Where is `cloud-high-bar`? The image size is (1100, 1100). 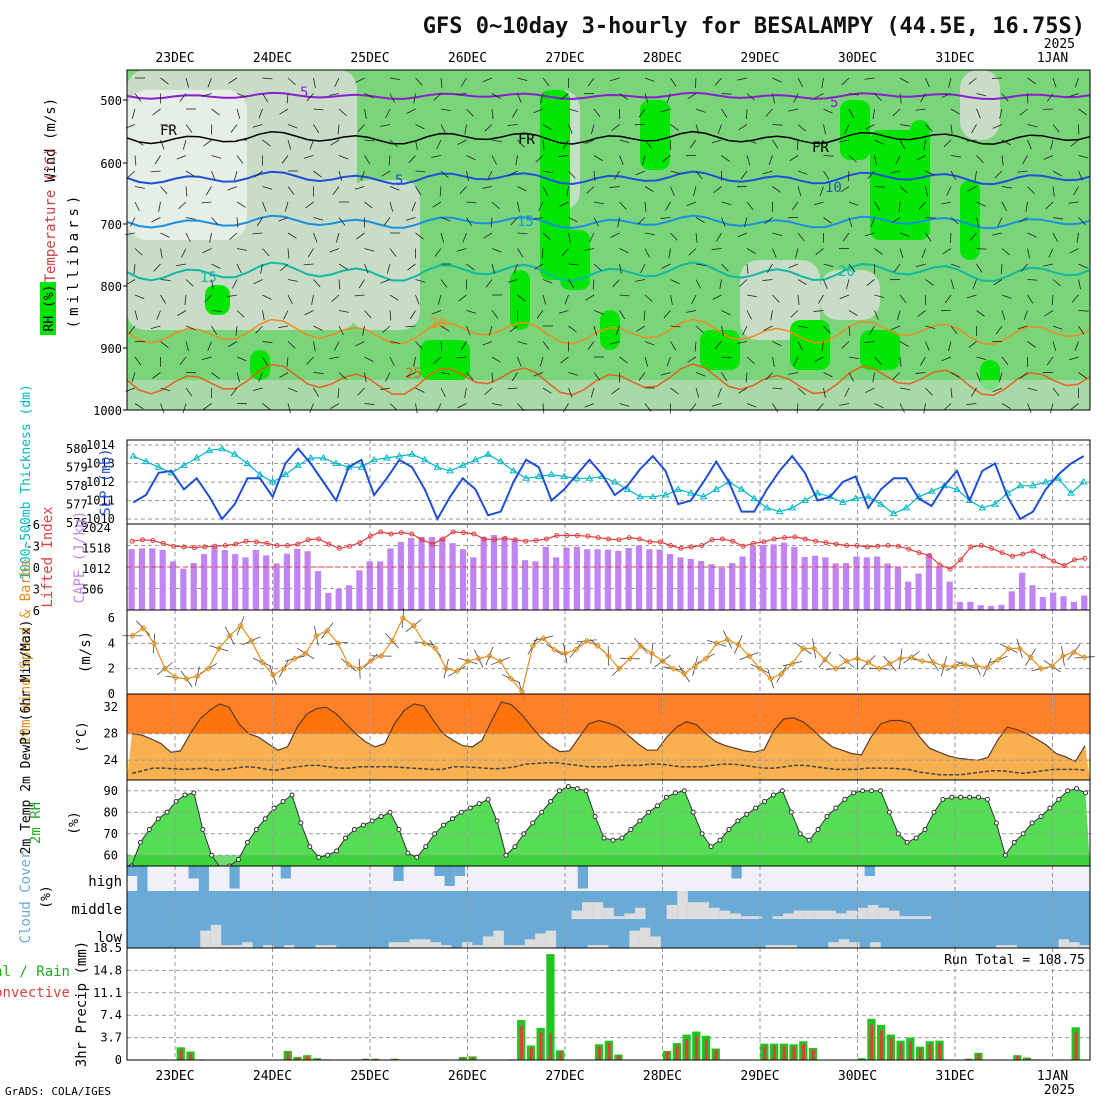 cloud-high-bar is located at coordinates (142, 878).